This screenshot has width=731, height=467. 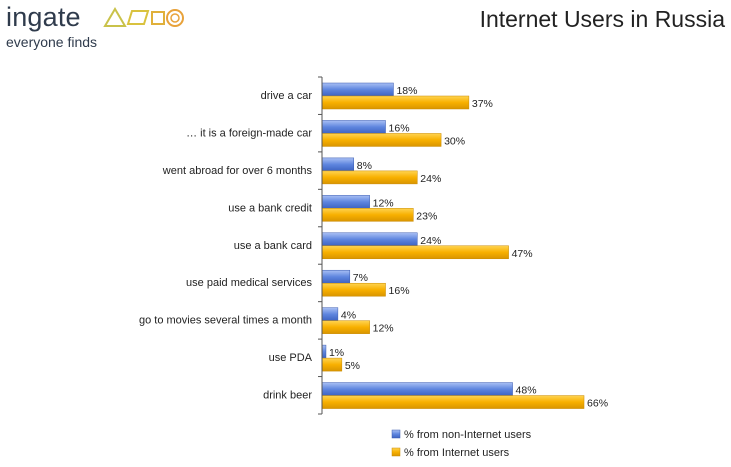 What do you see at coordinates (457, 453) in the screenshot?
I see `legend-label: % from Internet users` at bounding box center [457, 453].